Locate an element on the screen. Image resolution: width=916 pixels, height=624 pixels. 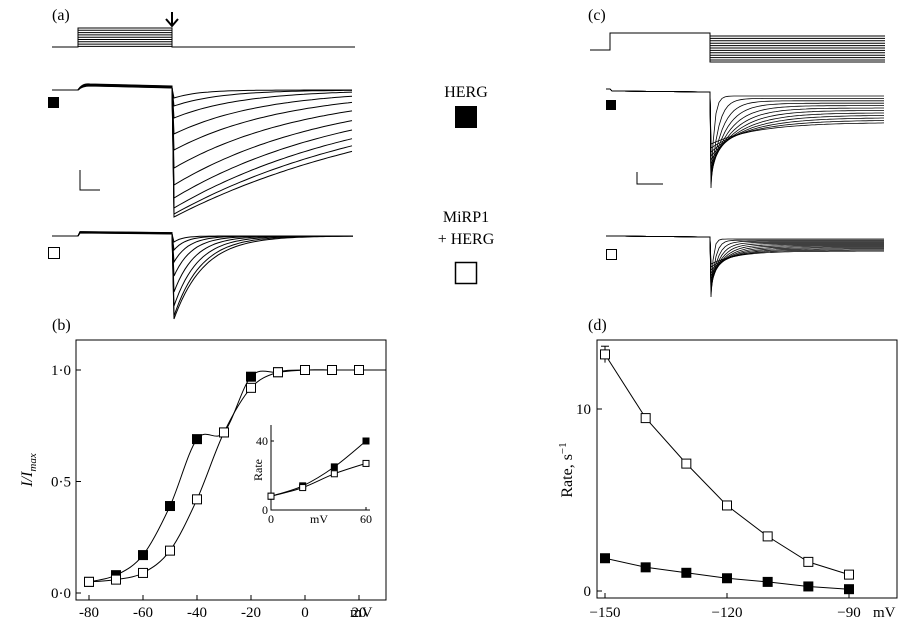
inset-y-tick-label: 0 is located at coordinates (265, 510).